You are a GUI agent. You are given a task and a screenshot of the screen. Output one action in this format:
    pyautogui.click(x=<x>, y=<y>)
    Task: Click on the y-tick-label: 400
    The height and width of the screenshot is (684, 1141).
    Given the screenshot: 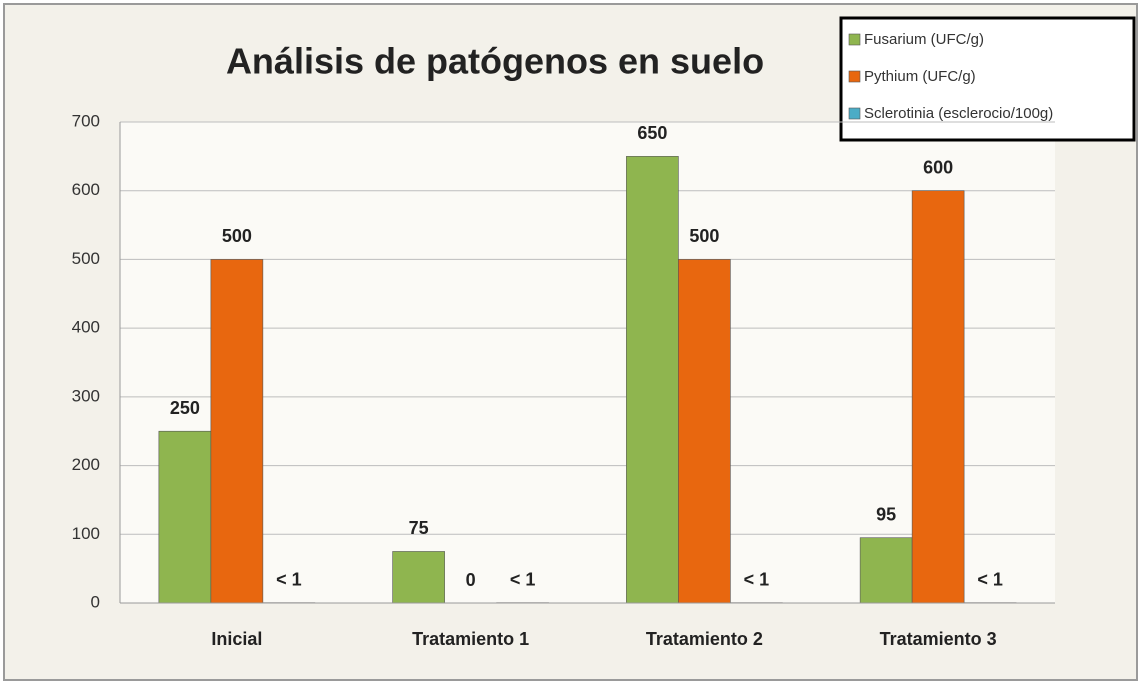 What is the action you would take?
    pyautogui.click(x=86, y=327)
    